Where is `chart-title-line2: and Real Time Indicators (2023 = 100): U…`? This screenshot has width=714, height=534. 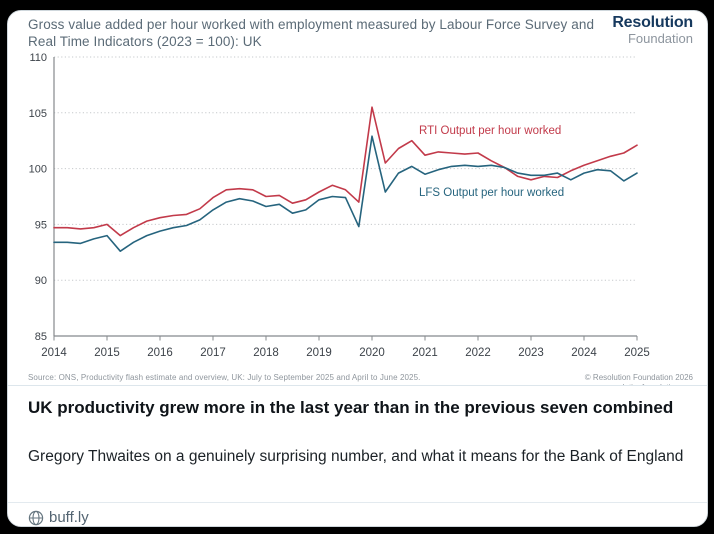
chart-title-line2: and Real Time Indicators (2023 = 100): U… is located at coordinates (311, 33).